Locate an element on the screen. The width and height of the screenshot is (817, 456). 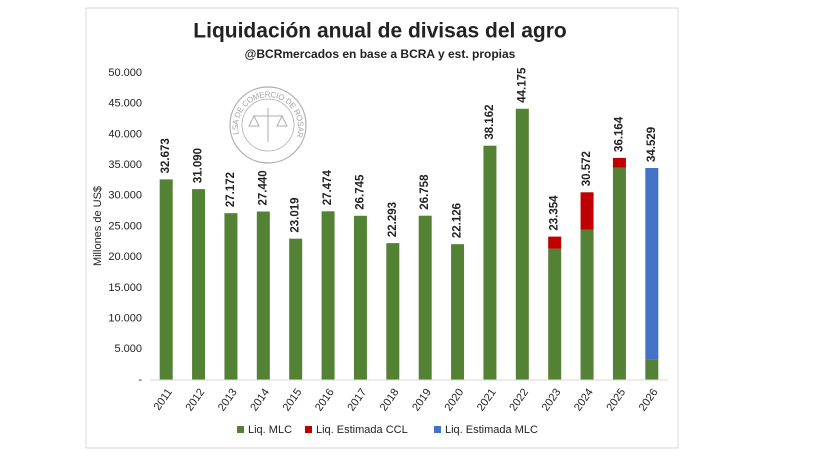
y-tick-label: 45.000 is located at coordinates (125, 104).